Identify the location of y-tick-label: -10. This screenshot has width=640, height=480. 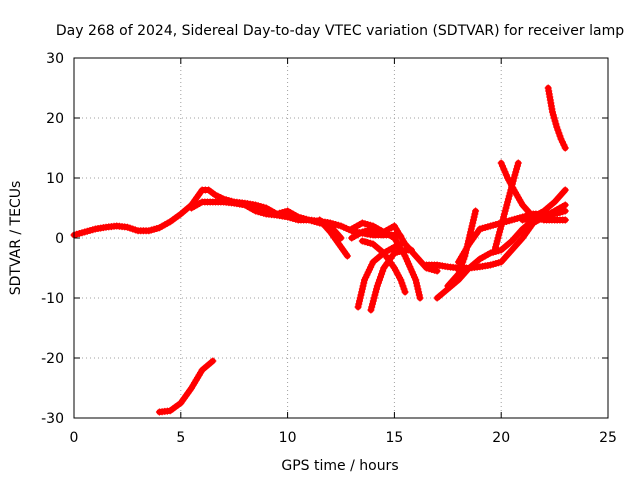
(52, 299).